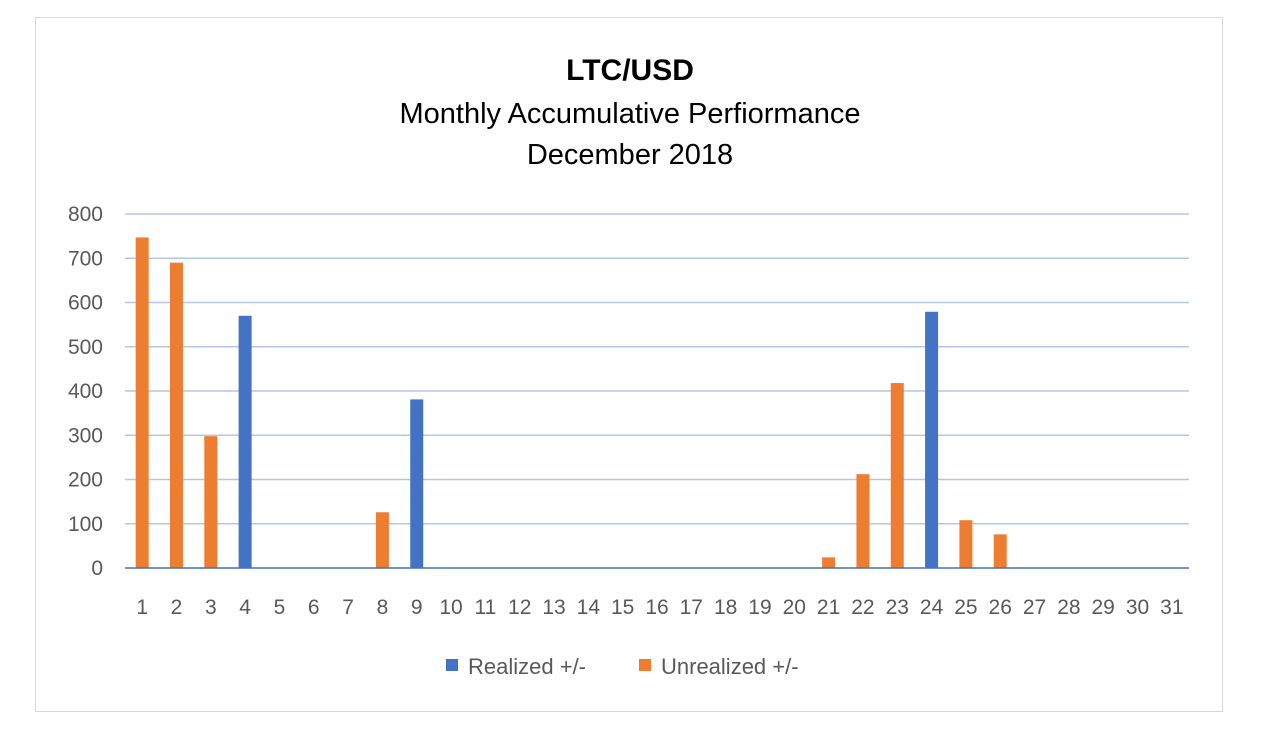  I want to click on y-tick-label: 500, so click(85, 347).